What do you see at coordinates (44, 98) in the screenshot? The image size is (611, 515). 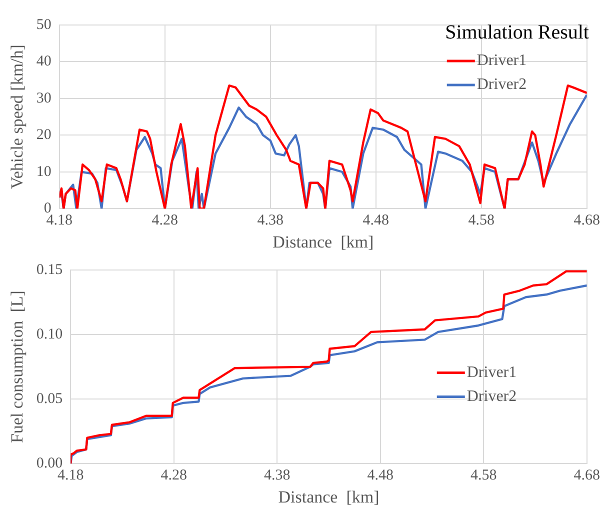 I see `y-tick-label: 30` at bounding box center [44, 98].